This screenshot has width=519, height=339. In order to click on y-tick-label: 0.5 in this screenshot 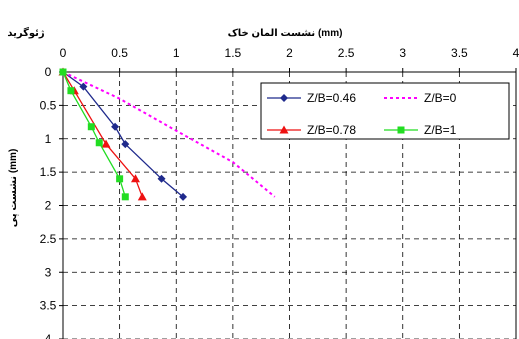, I will do `click(48, 105)`.